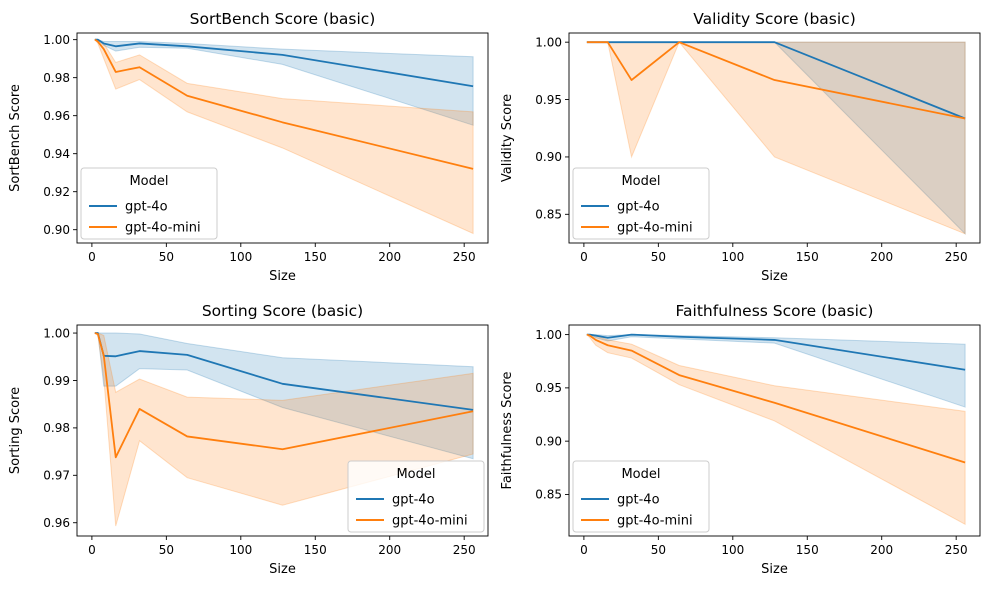 The width and height of the screenshot is (989, 590). What do you see at coordinates (56, 154) in the screenshot?
I see `y-tick-label: 0.94` at bounding box center [56, 154].